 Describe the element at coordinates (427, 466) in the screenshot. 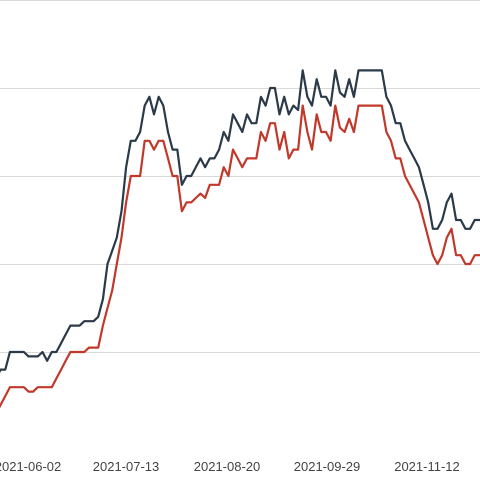

I see `x-tick-label: 2021-11-12` at that location.